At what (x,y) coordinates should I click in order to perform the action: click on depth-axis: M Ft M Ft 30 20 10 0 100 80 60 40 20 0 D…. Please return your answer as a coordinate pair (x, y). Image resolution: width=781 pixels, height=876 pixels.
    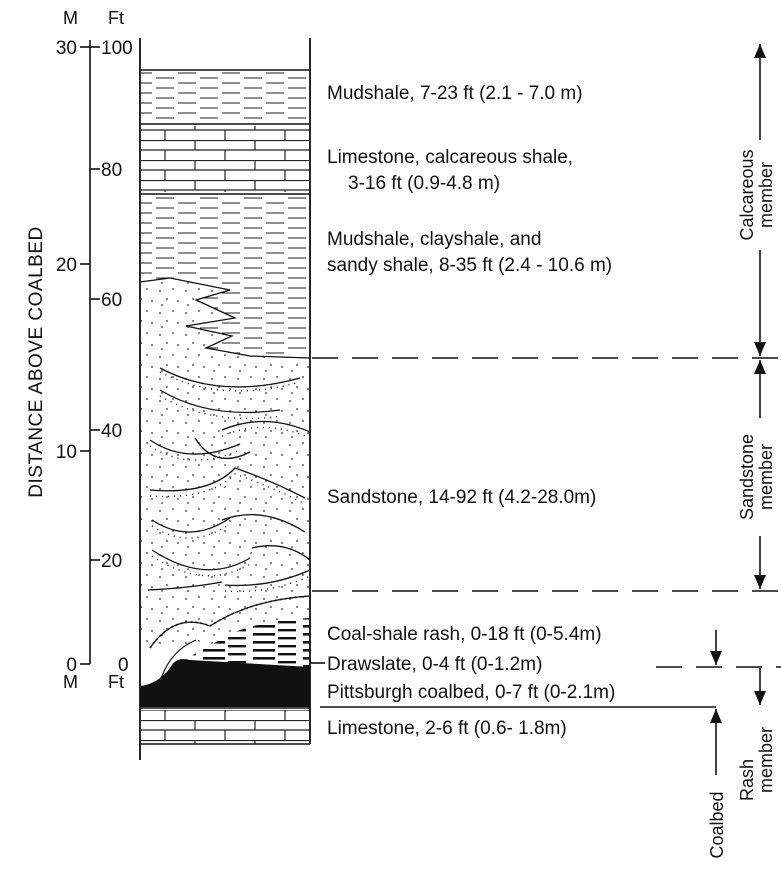
    Looking at the image, I should click on (79, 350).